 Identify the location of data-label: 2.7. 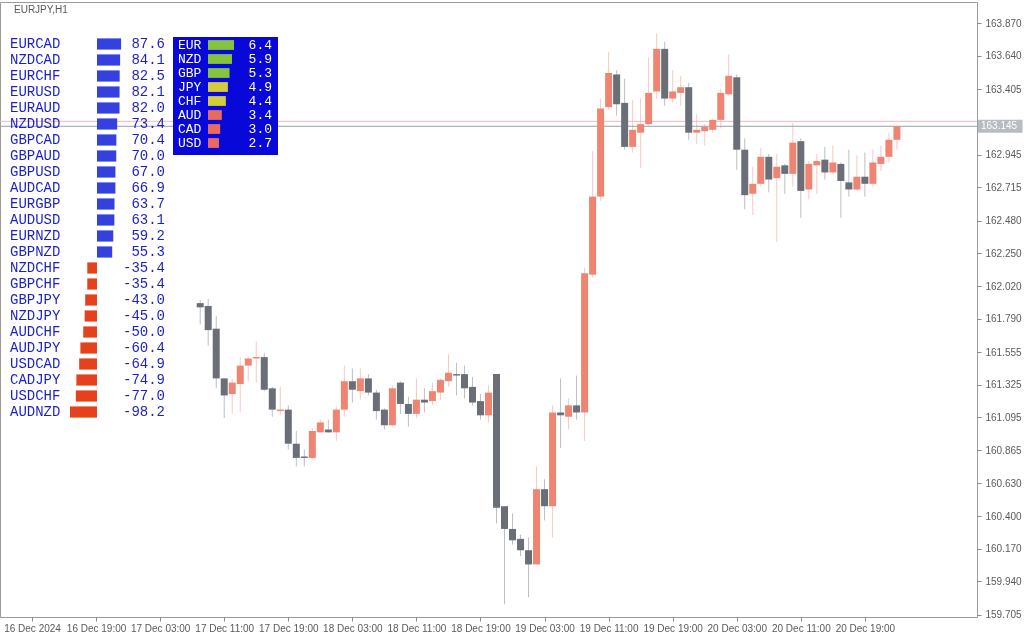
(260, 143).